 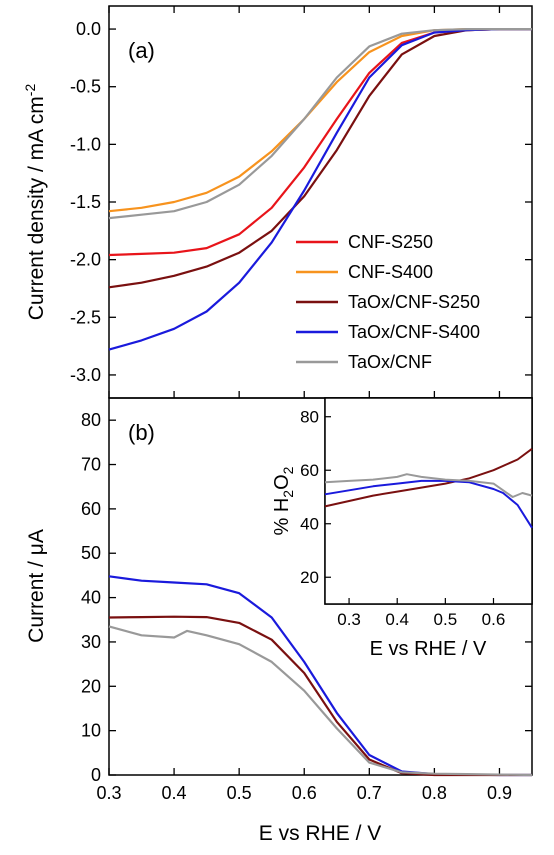 What do you see at coordinates (309, 577) in the screenshot?
I see `inset-y-tick-label: 20` at bounding box center [309, 577].